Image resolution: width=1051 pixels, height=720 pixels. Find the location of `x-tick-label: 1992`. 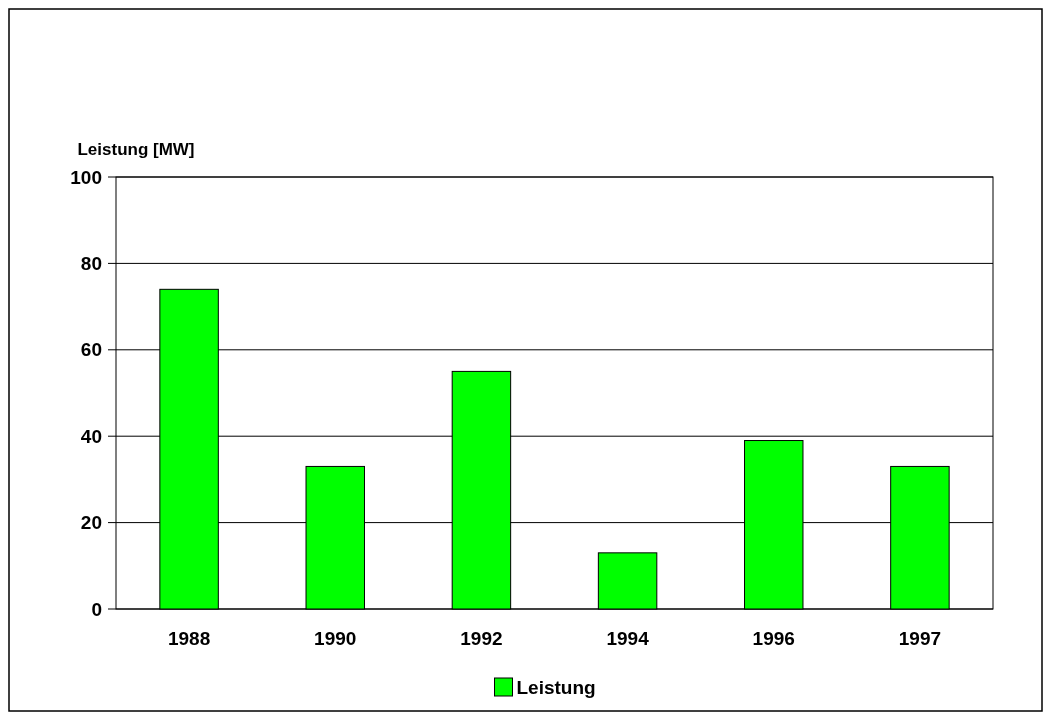

x-tick-label: 1992 is located at coordinates (481, 638).